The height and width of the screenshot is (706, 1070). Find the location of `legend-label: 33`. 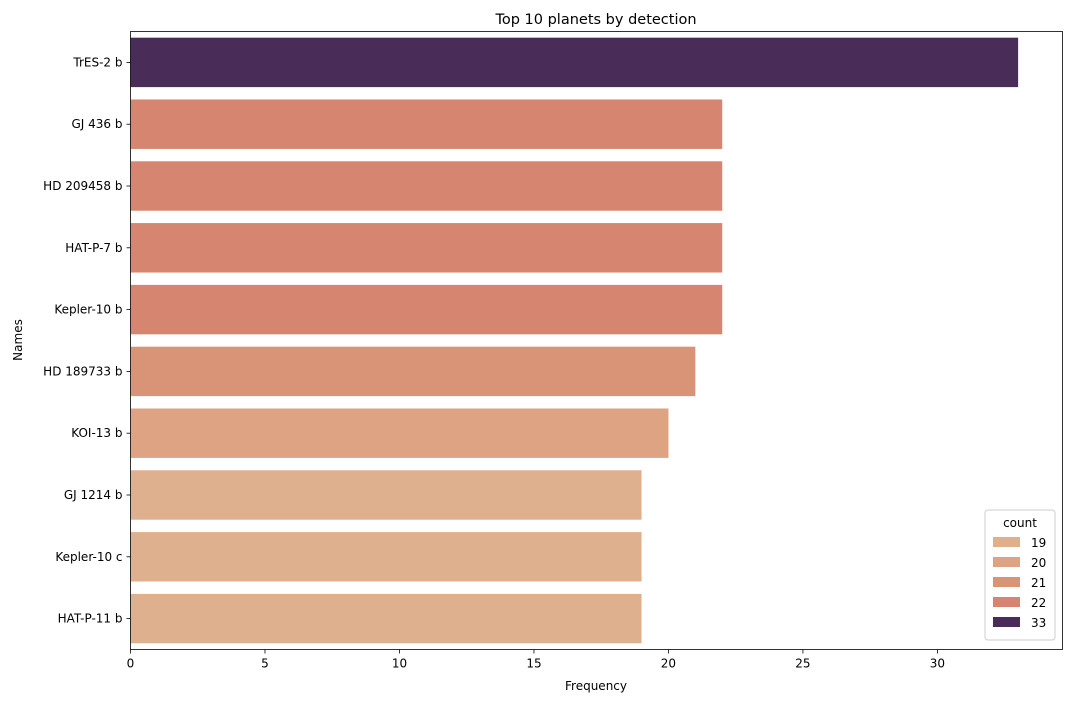

legend-label: 33 is located at coordinates (1038, 623).